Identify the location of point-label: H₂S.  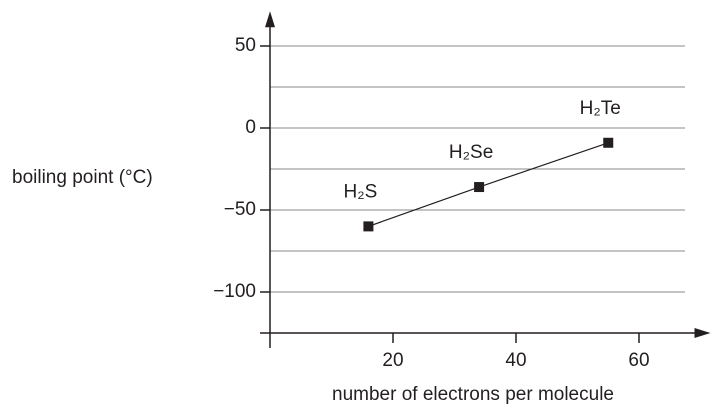
(361, 191).